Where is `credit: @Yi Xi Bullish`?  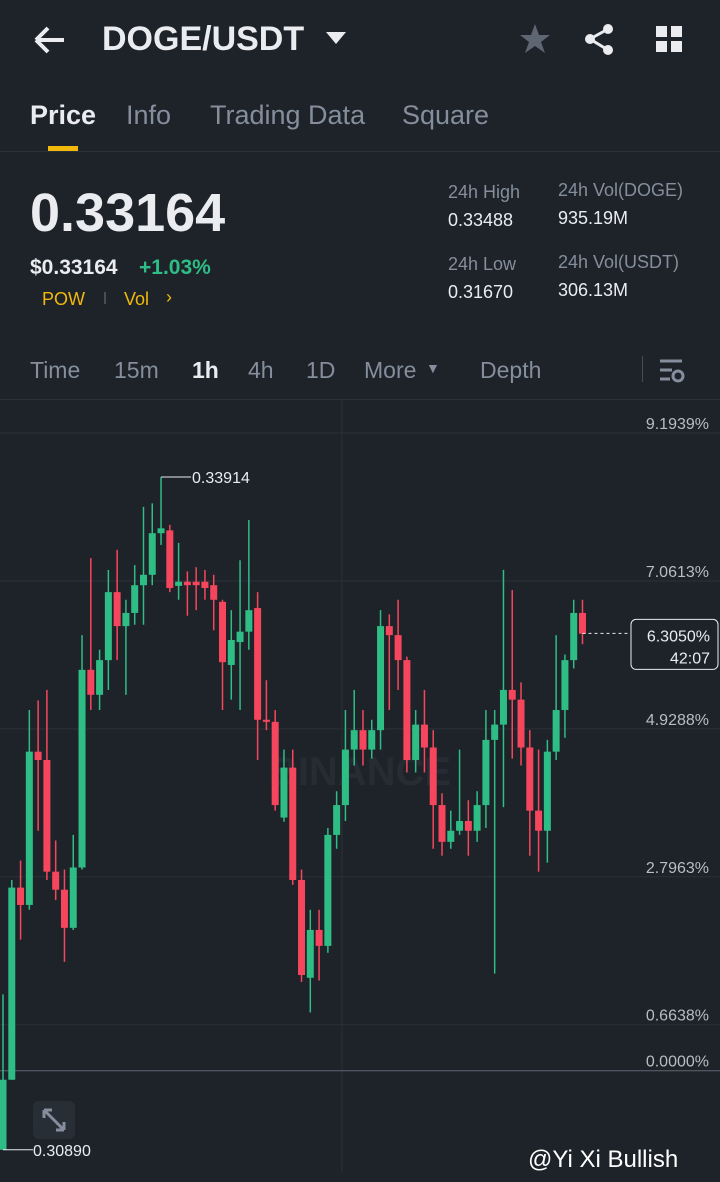 credit: @Yi Xi Bullish is located at coordinates (603, 1159).